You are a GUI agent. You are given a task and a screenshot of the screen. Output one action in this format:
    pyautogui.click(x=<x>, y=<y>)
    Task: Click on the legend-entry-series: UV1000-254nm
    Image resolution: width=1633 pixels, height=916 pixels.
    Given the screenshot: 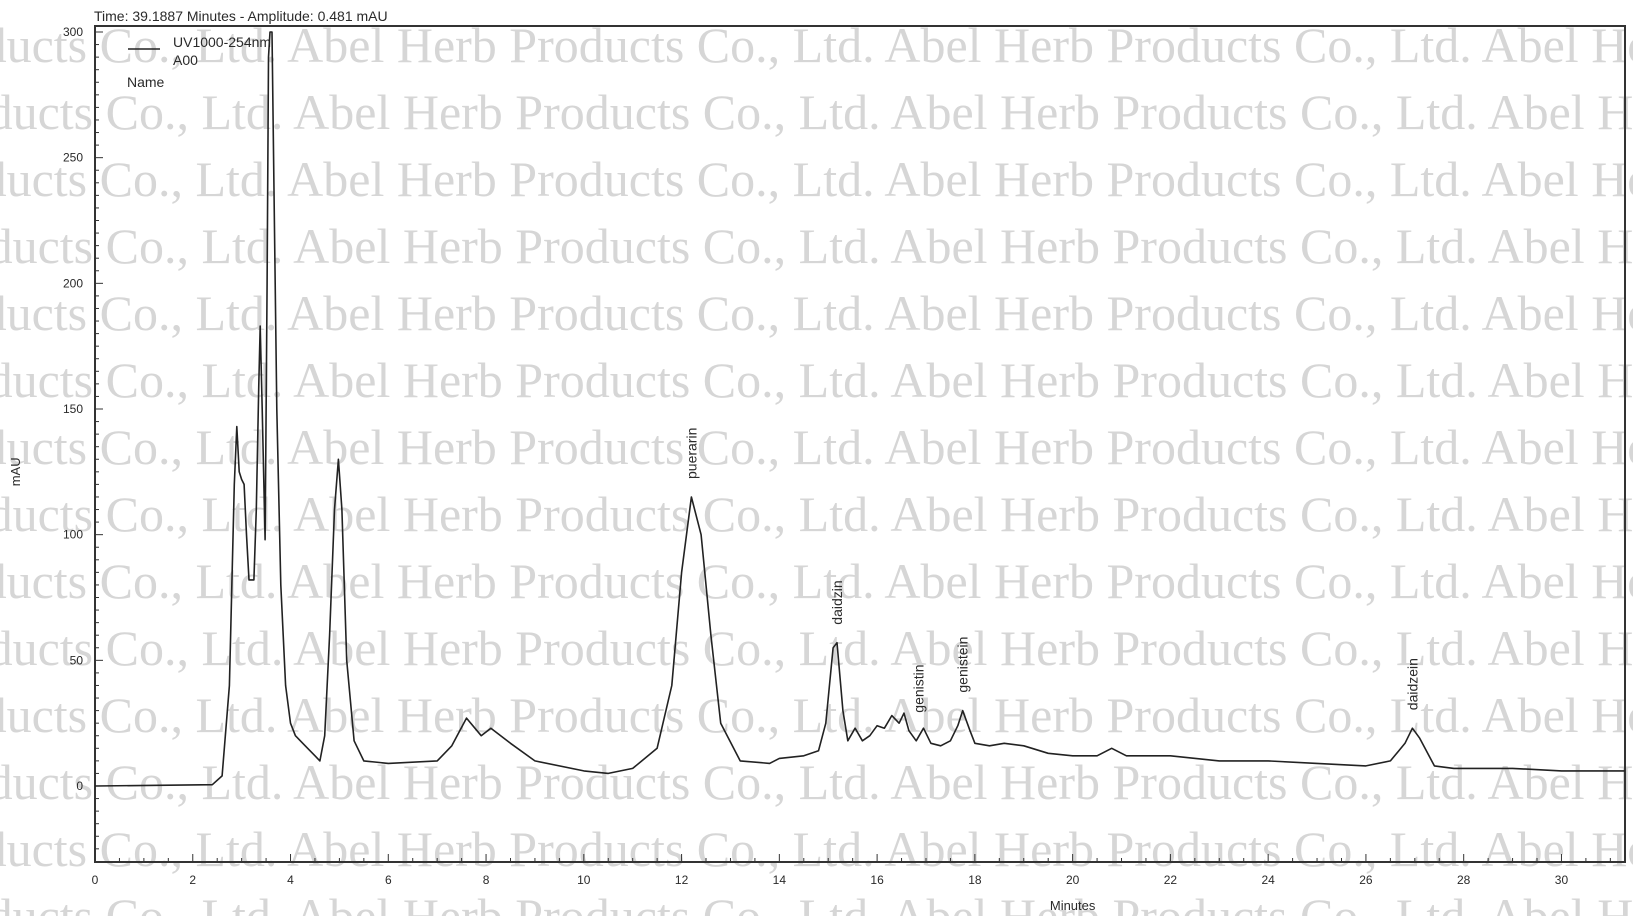 What is the action you would take?
    pyautogui.click(x=222, y=42)
    